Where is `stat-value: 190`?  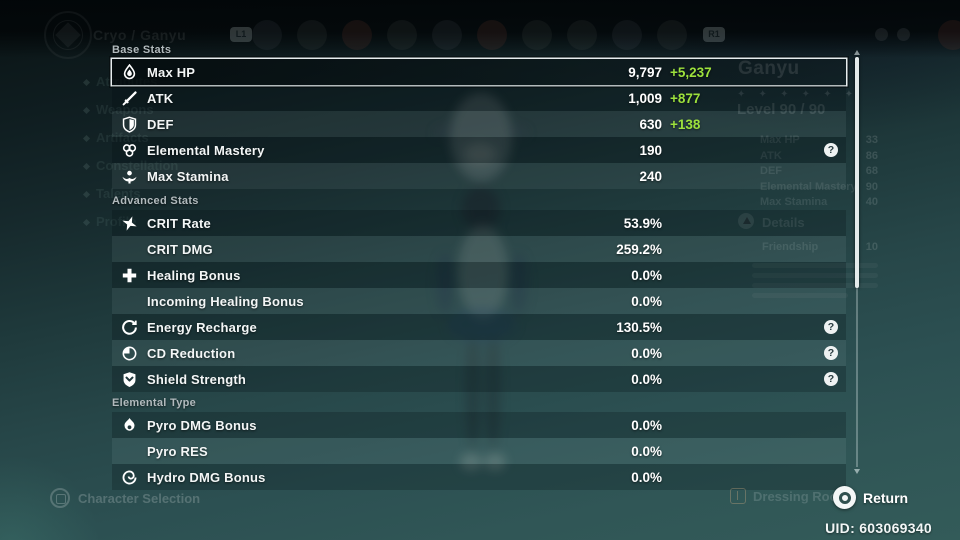
stat-value: 190 is located at coordinates (650, 150).